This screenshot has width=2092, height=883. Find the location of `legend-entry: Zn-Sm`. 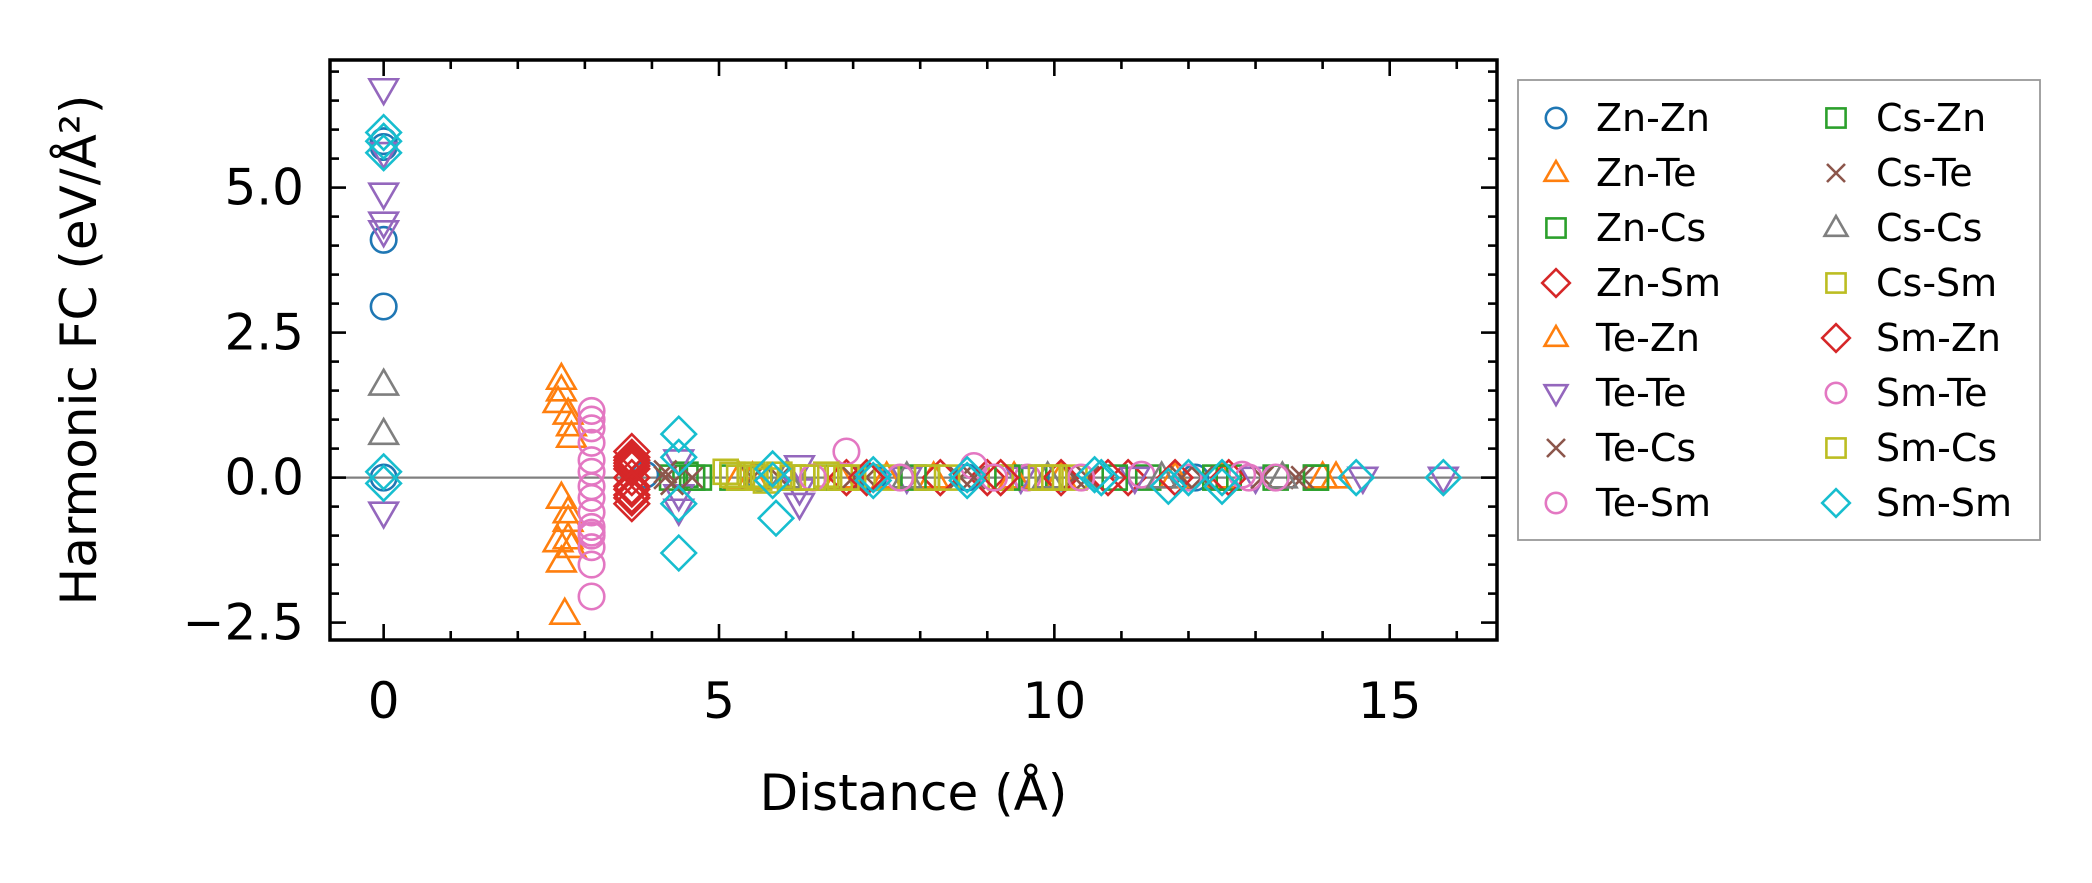

legend-entry: Zn-Sm is located at coordinates (1630, 283).